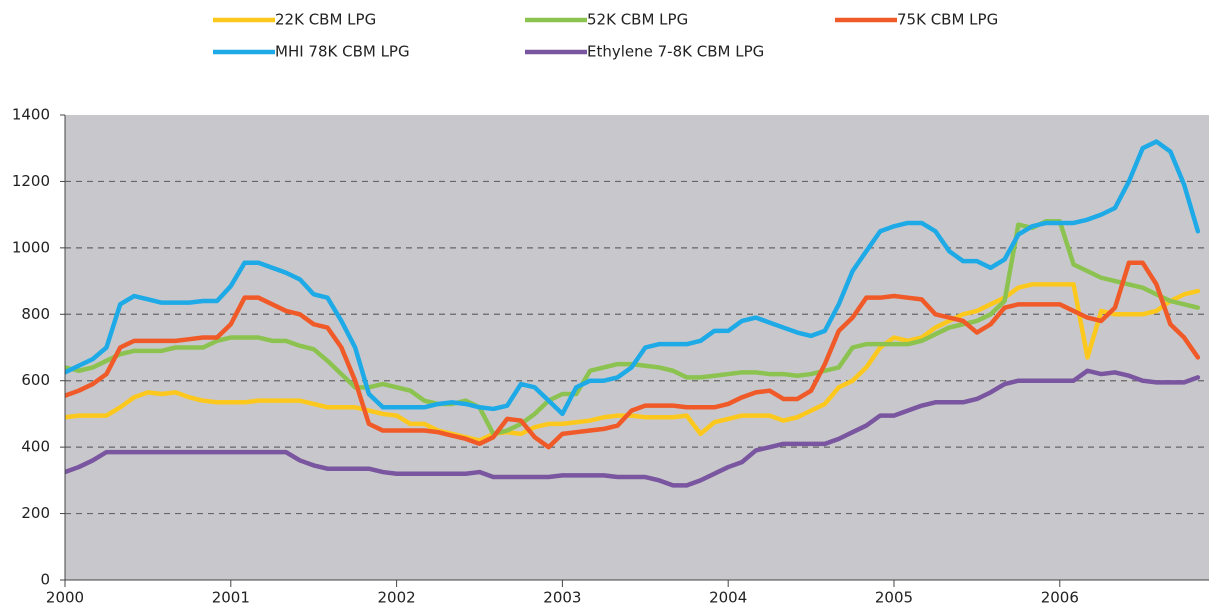 This screenshot has width=1209, height=606. Describe the element at coordinates (65, 597) in the screenshot. I see `x-tick-label: 2000` at that location.